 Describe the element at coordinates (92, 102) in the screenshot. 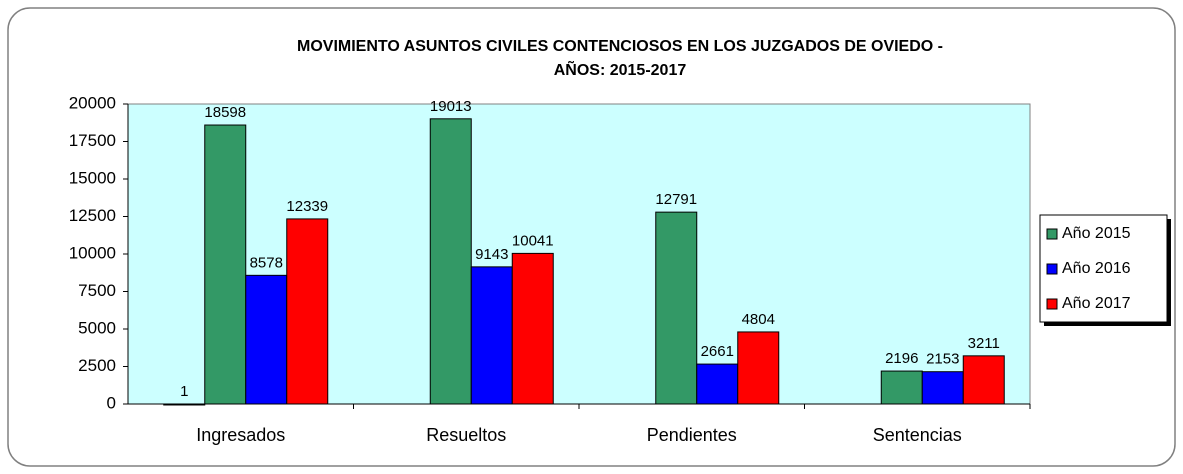

I see `y-tick-label: 20000` at that location.